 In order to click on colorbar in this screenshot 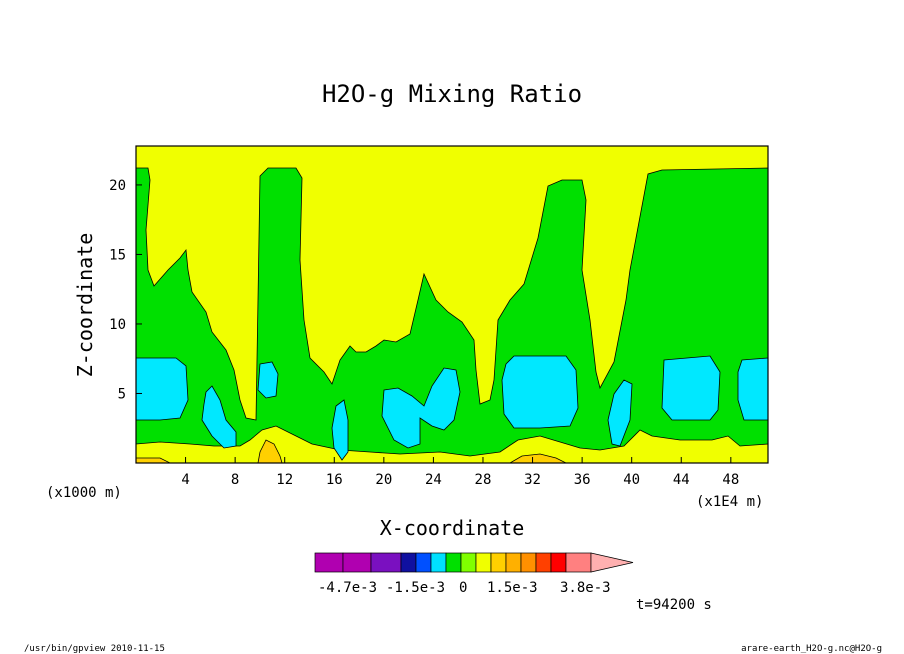, I will do `click(474, 562)`.